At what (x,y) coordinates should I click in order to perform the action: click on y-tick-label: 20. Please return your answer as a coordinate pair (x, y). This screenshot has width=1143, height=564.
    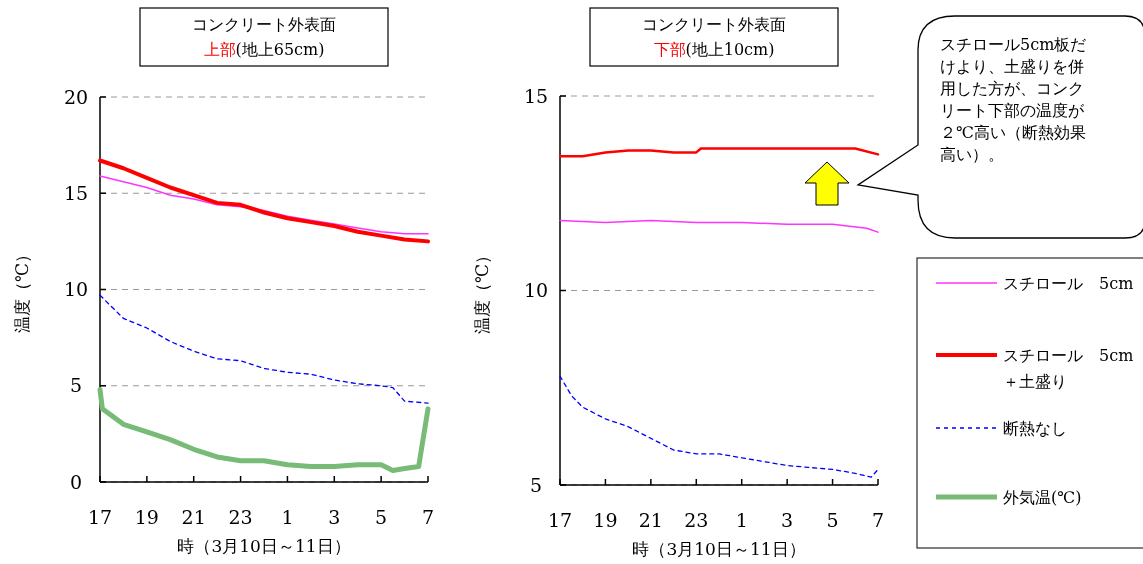
    Looking at the image, I should click on (76, 96).